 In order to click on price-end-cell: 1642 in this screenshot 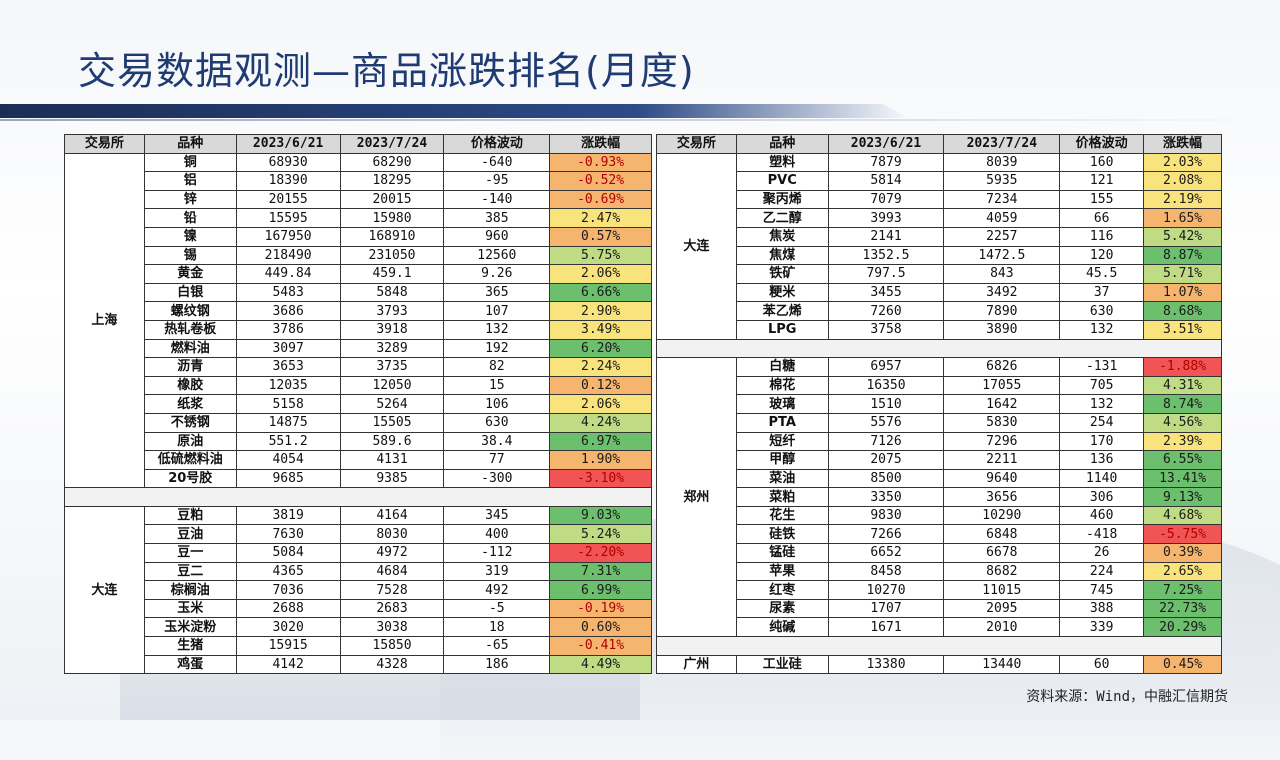, I will do `click(1002, 404)`.